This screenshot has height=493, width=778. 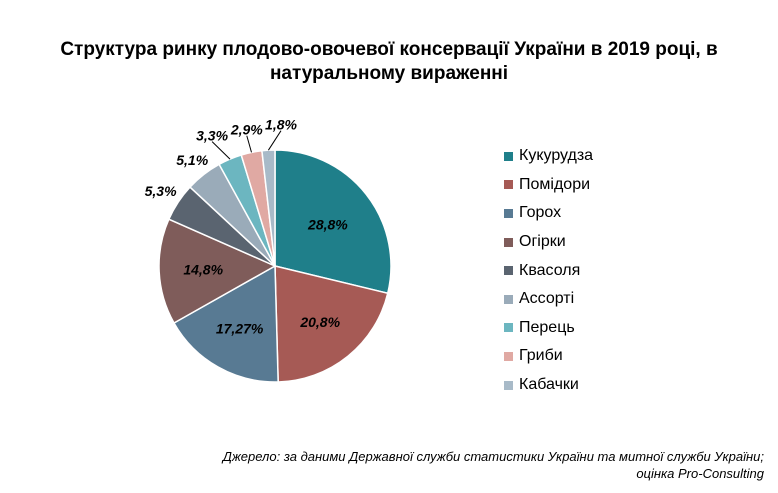 I want to click on data-label-3: 17,27%, so click(x=240, y=329).